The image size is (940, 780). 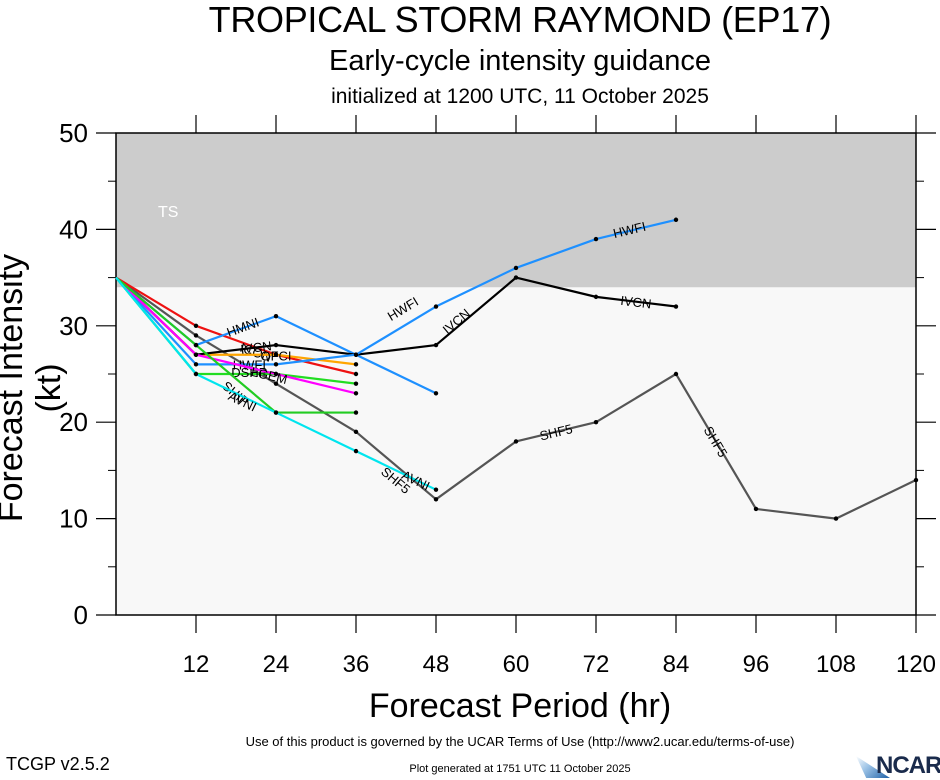 I want to click on ncar-logo-text: NCAR, so click(x=908, y=765).